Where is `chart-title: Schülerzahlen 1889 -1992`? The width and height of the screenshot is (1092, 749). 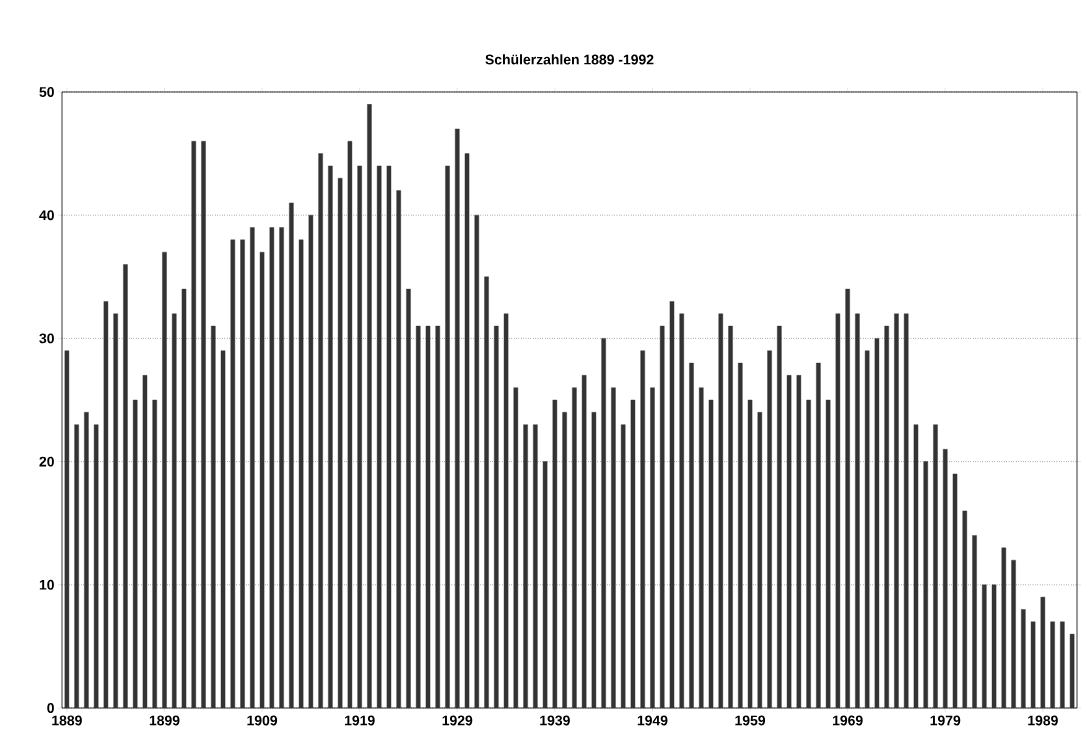 chart-title: Schülerzahlen 1889 -1992 is located at coordinates (569, 59).